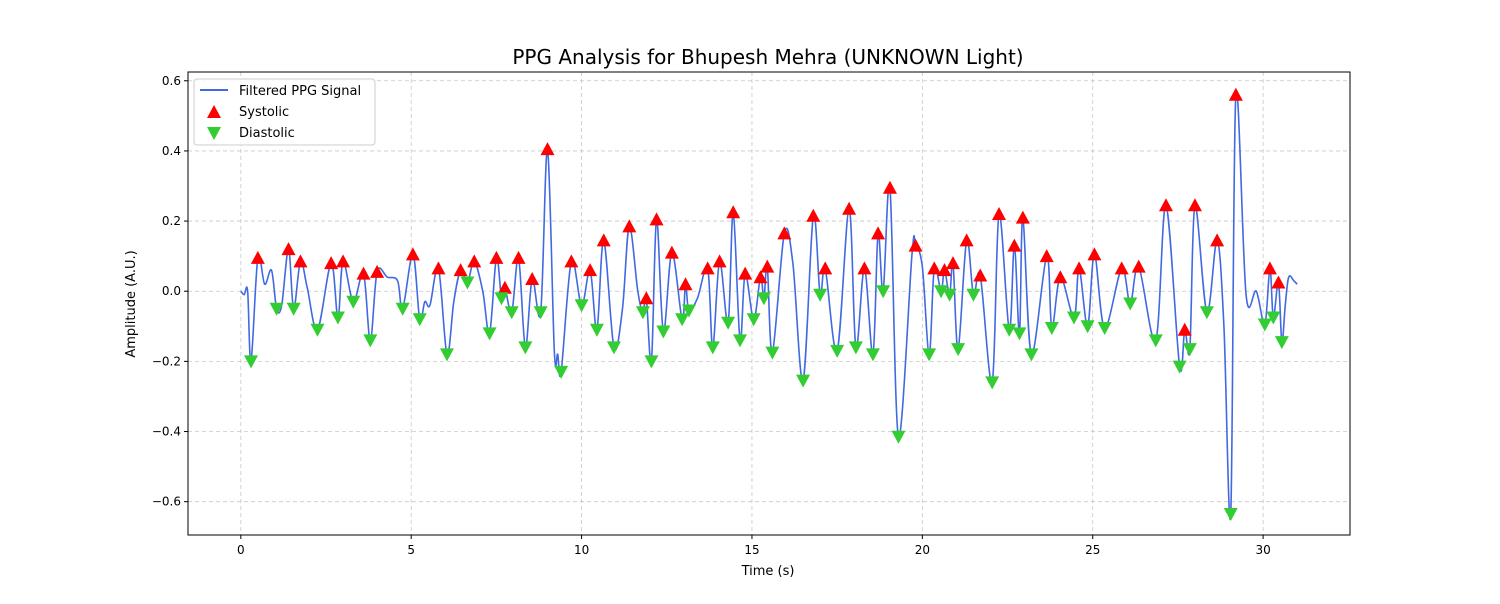 This screenshot has height=604, width=1500. What do you see at coordinates (166, 361) in the screenshot?
I see `y-tick-label: −0.2` at bounding box center [166, 361].